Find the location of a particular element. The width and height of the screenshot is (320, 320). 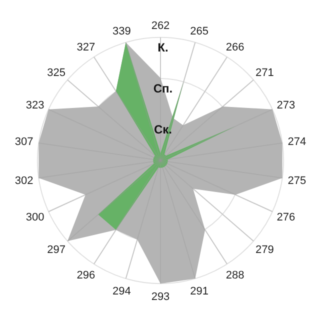

spoke-label: 275 is located at coordinates (297, 180).